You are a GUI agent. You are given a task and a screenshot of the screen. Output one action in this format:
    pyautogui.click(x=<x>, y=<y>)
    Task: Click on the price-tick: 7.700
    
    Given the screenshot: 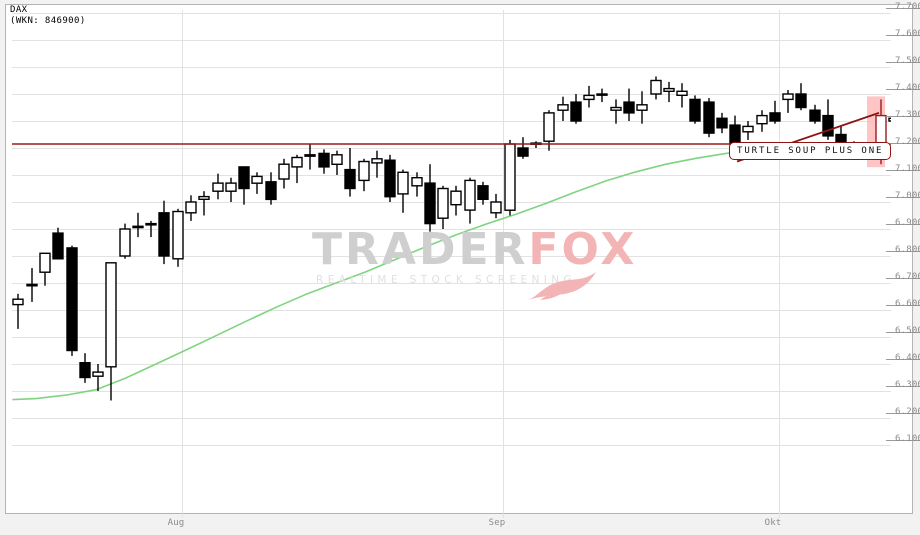 What is the action you would take?
    pyautogui.click(x=903, y=7)
    